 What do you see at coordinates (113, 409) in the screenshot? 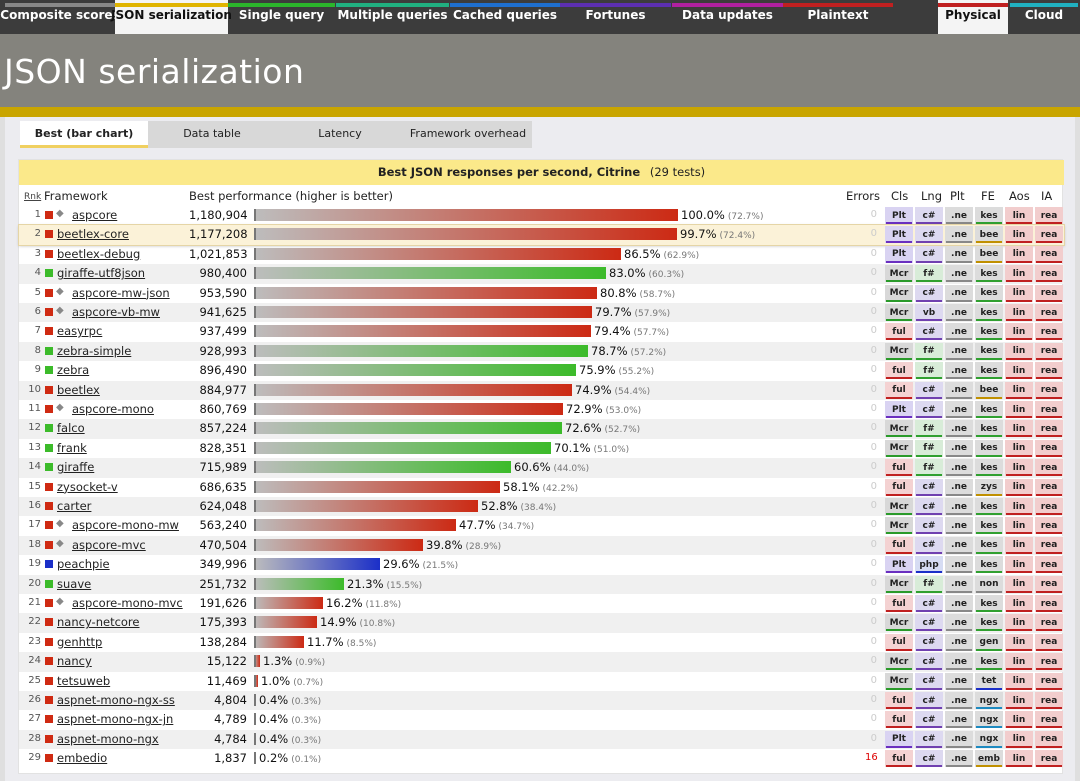
I see `framework-link: aspcore-mono` at bounding box center [113, 409].